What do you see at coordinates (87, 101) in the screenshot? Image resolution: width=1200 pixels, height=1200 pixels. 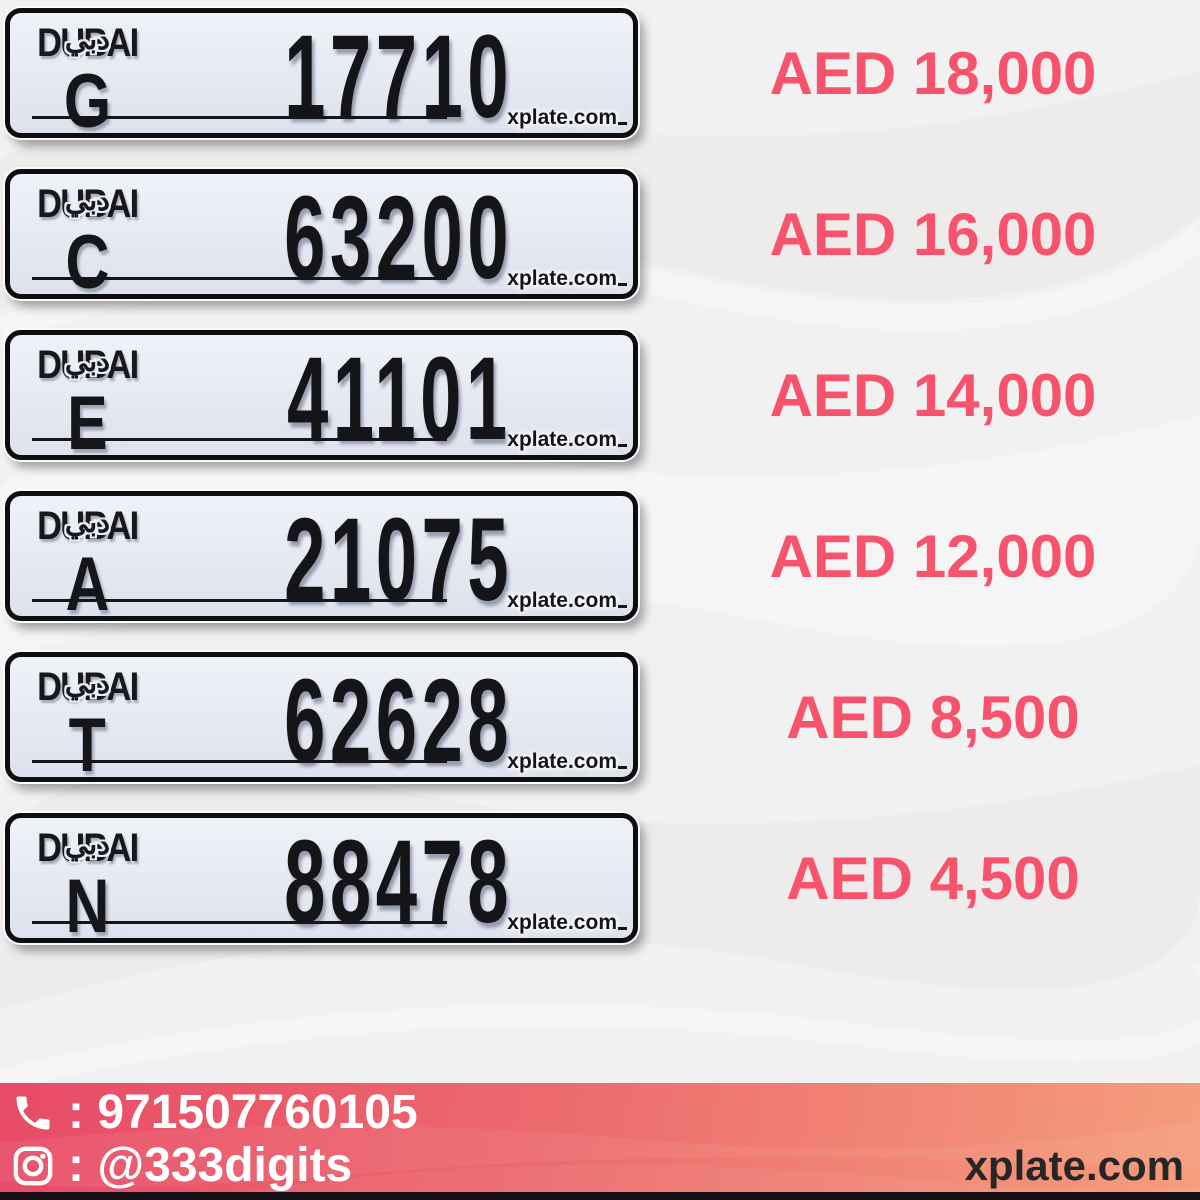 I see `plate-code: G` at bounding box center [87, 101].